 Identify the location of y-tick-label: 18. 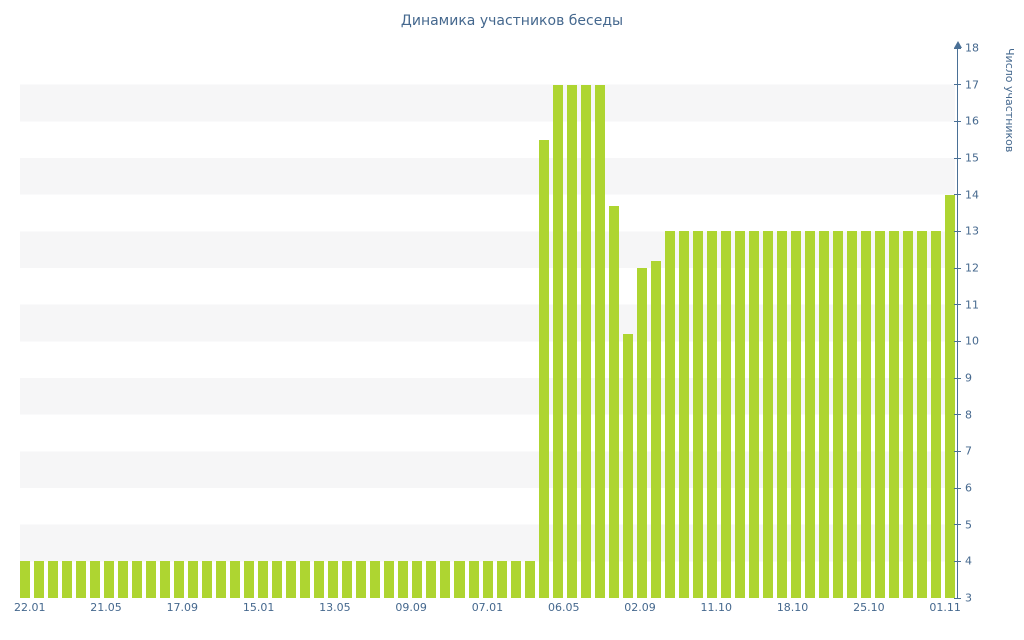
(972, 48).